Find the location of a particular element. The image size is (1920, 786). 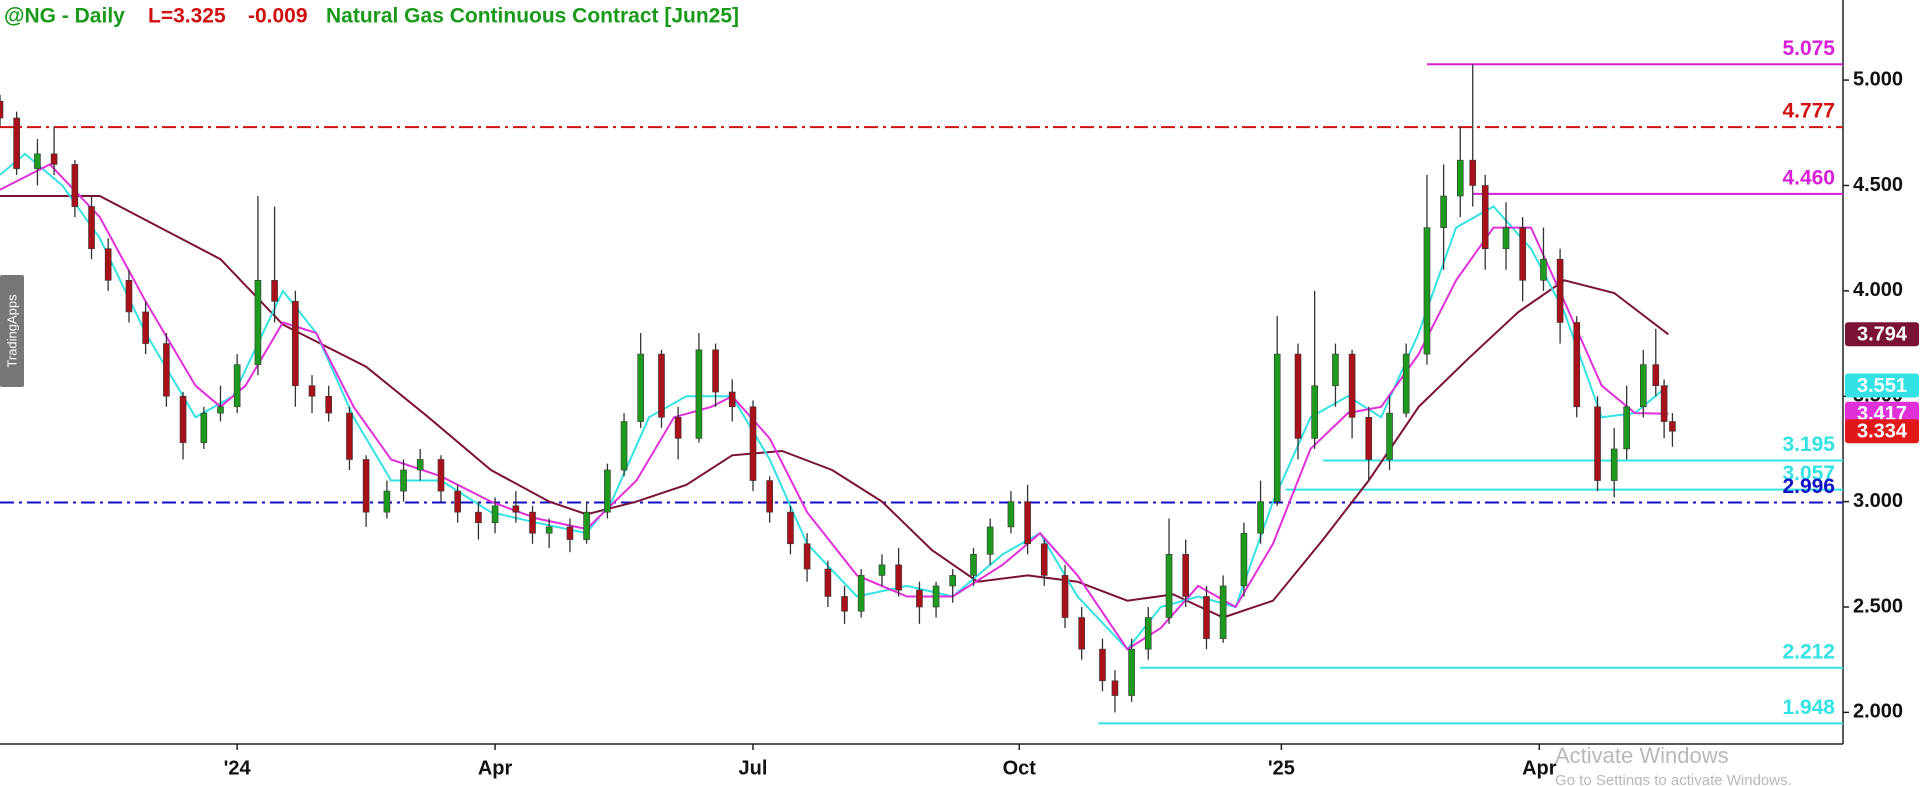

title-symbol: @NG - Daily is located at coordinates (64, 16).